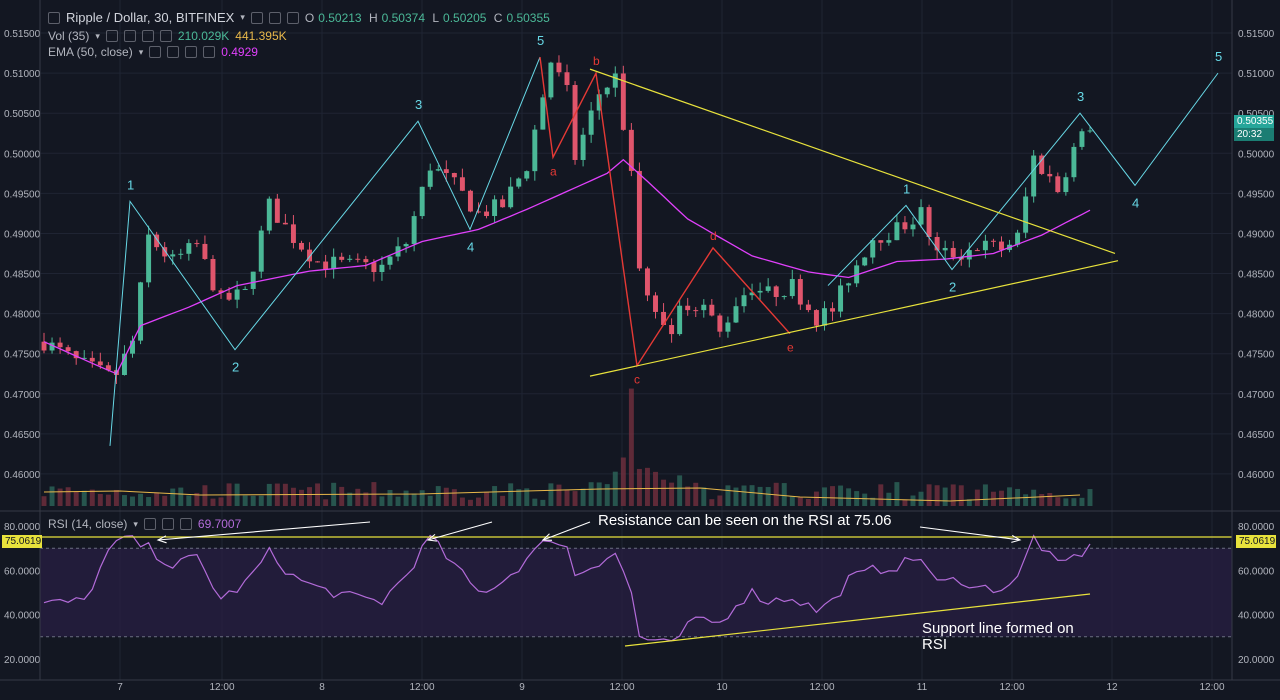  I want to click on y-tick-right: 0.47000, so click(1256, 395).